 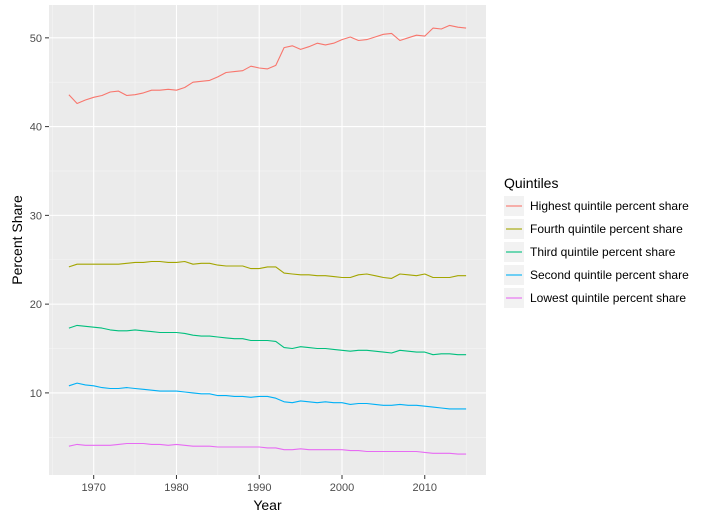 I want to click on x-tick-label: 1990, so click(x=259, y=488).